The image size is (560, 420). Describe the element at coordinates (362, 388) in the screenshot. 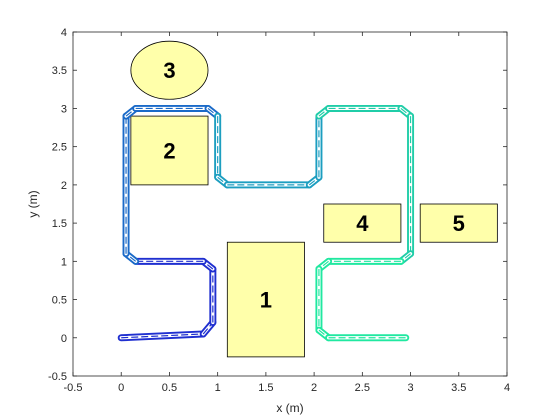

I see `x-tick-label: 2.5` at that location.